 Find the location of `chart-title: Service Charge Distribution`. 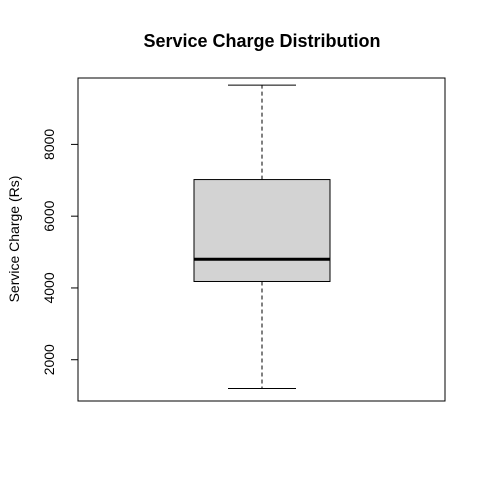

chart-title: Service Charge Distribution is located at coordinates (261, 41).